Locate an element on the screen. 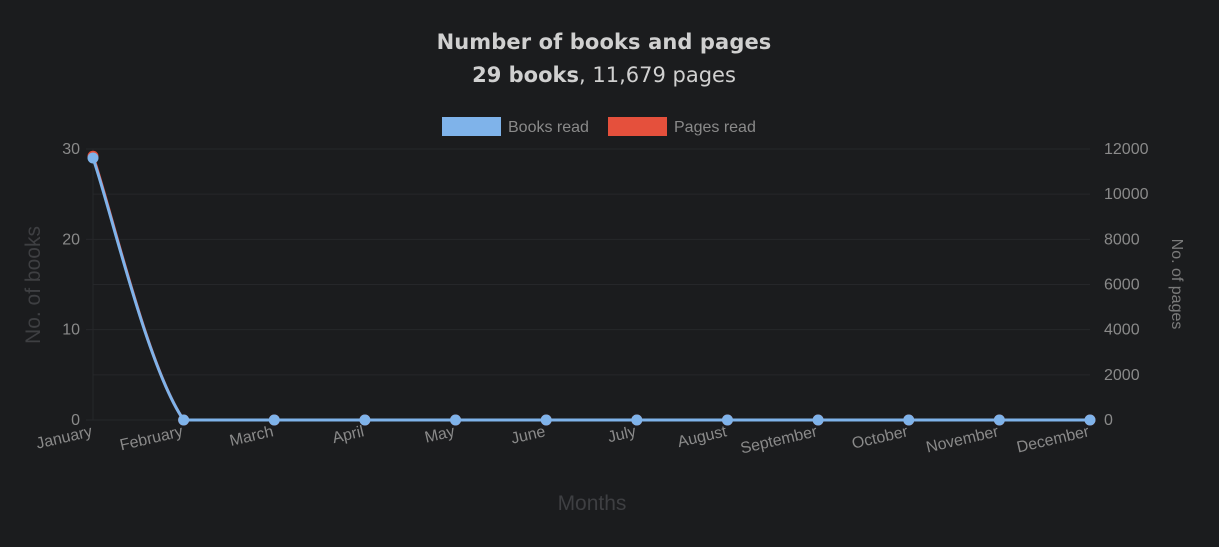  x-axis-title: Months is located at coordinates (592, 503).